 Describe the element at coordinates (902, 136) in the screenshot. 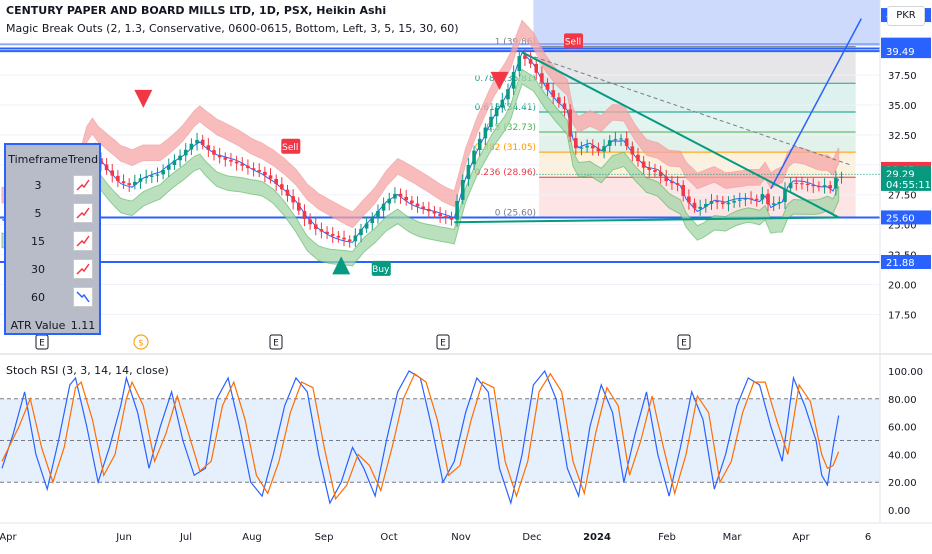

I see `price-tick-label: 32.50` at that location.